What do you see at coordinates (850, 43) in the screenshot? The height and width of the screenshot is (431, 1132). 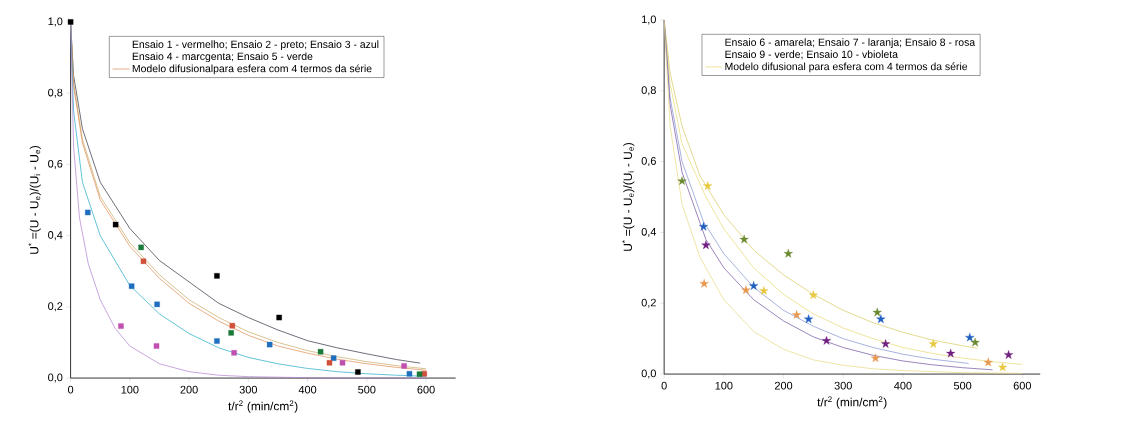 I see `annotation: Ensaio 6 - amarela; Ensaio 7 - laranja; Ensaio 8 - rosa` at bounding box center [850, 43].